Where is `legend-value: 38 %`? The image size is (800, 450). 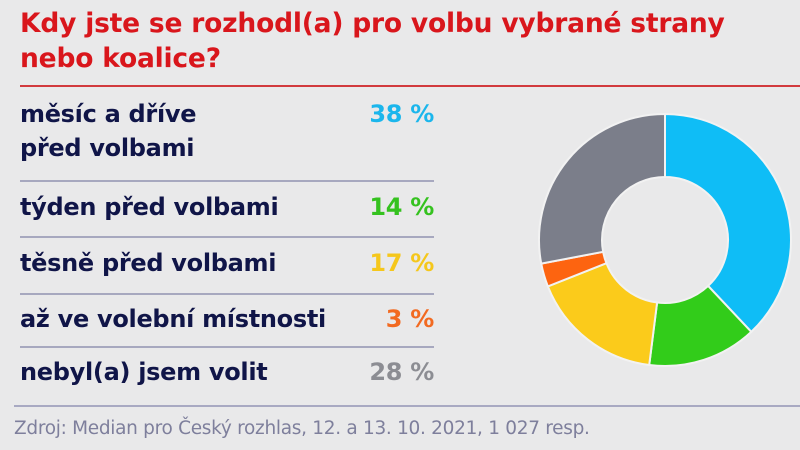 legend-value: 38 % is located at coordinates (401, 114).